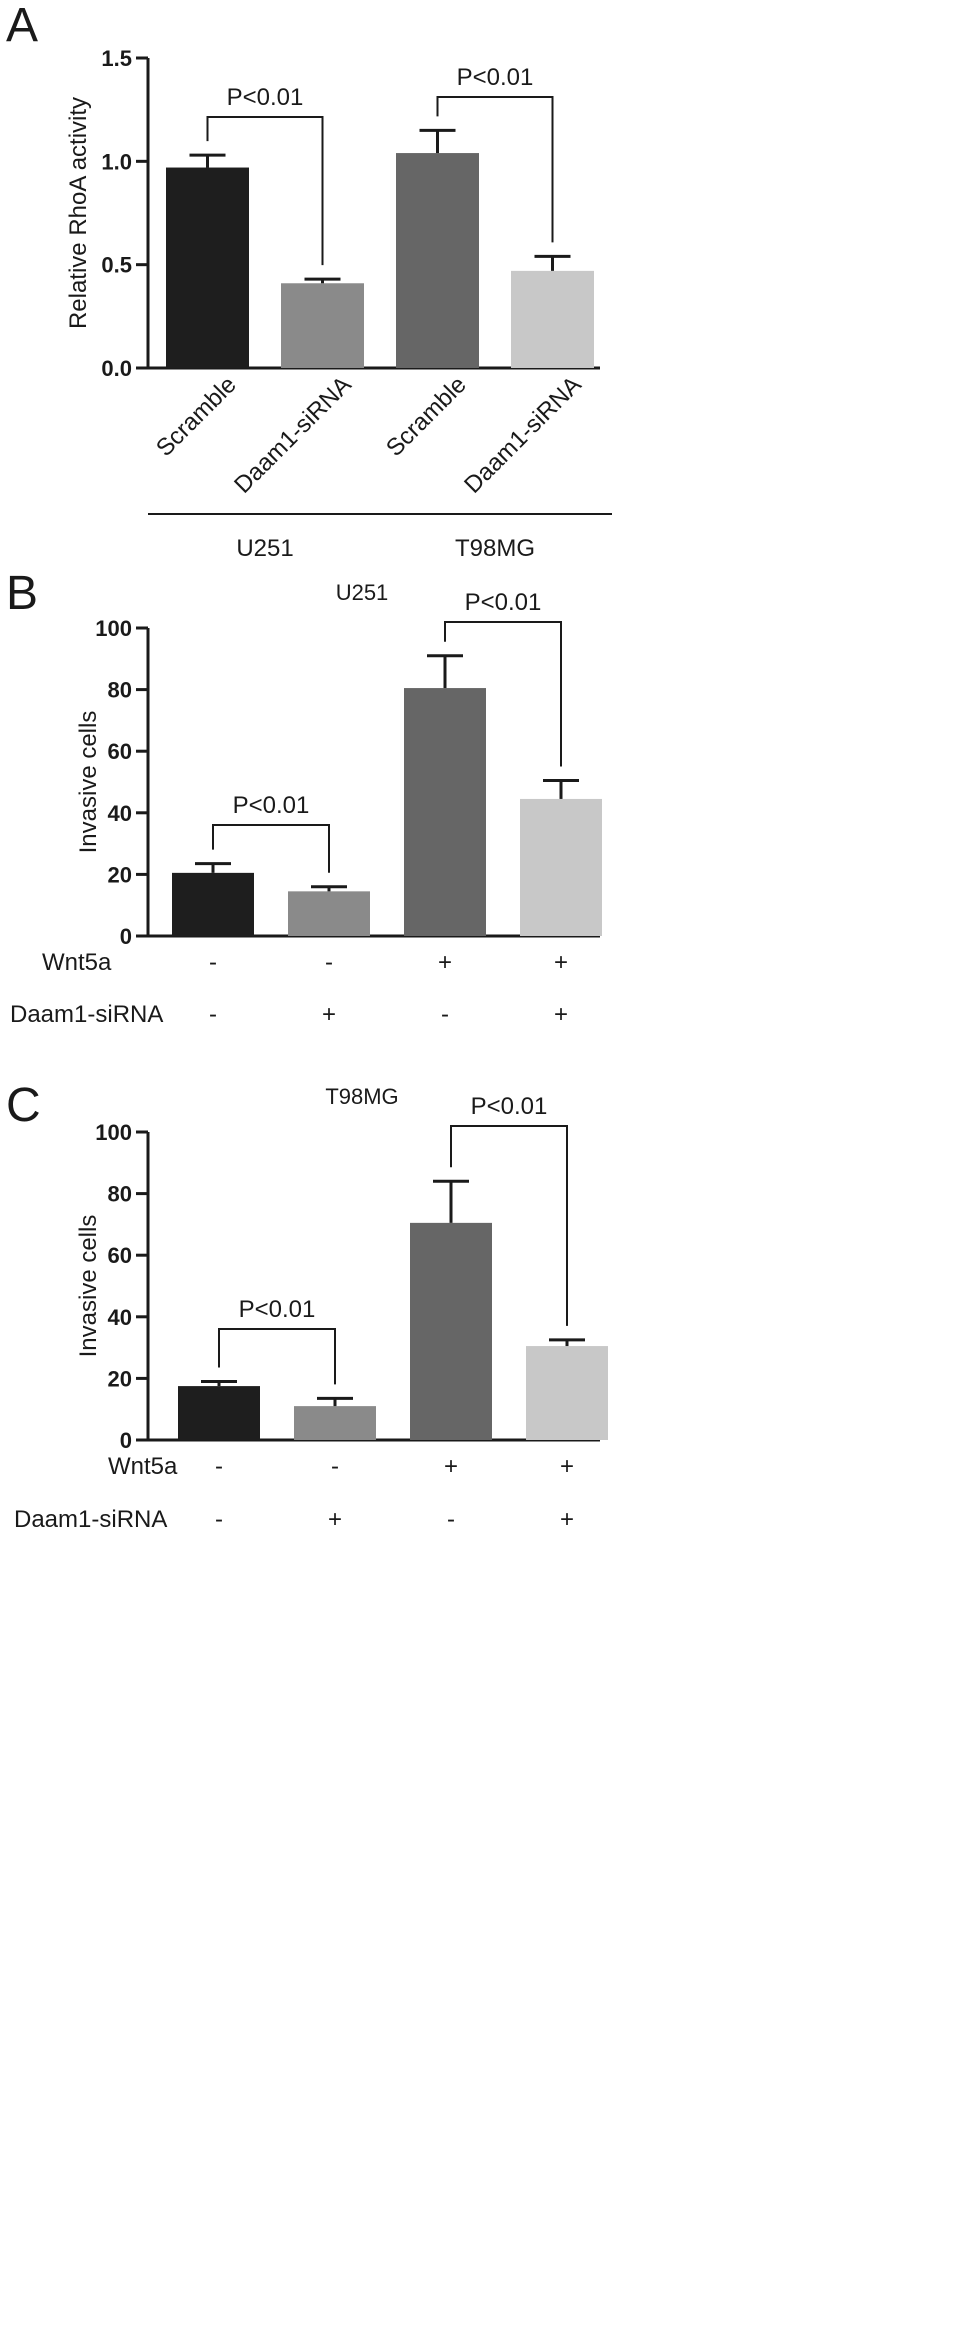 This screenshot has height=2326, width=969. What do you see at coordinates (120, 1255) in the screenshot?
I see `chart-c-y-tick-label: 60` at bounding box center [120, 1255].